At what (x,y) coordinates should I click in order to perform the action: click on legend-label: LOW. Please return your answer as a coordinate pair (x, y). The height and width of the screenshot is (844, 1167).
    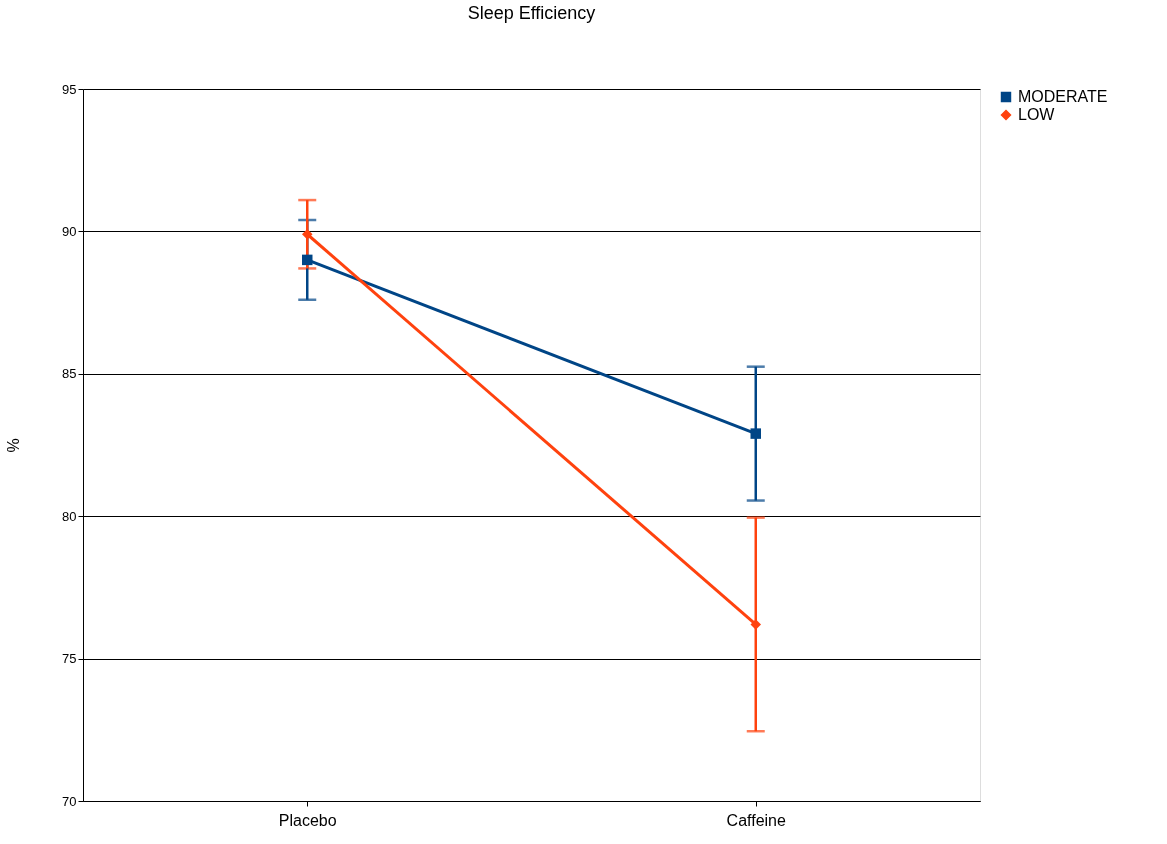
    Looking at the image, I should click on (1037, 114).